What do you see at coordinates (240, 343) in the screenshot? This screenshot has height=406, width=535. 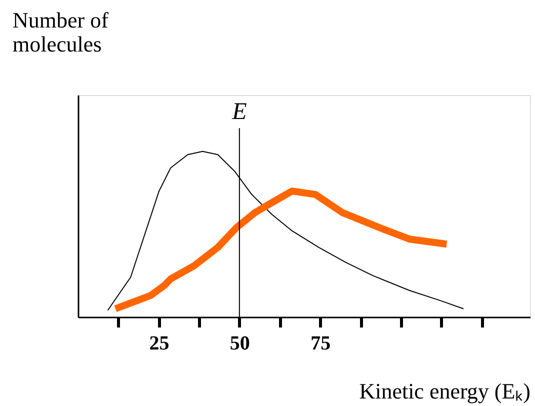 I see `x-tick-label: 50` at bounding box center [240, 343].